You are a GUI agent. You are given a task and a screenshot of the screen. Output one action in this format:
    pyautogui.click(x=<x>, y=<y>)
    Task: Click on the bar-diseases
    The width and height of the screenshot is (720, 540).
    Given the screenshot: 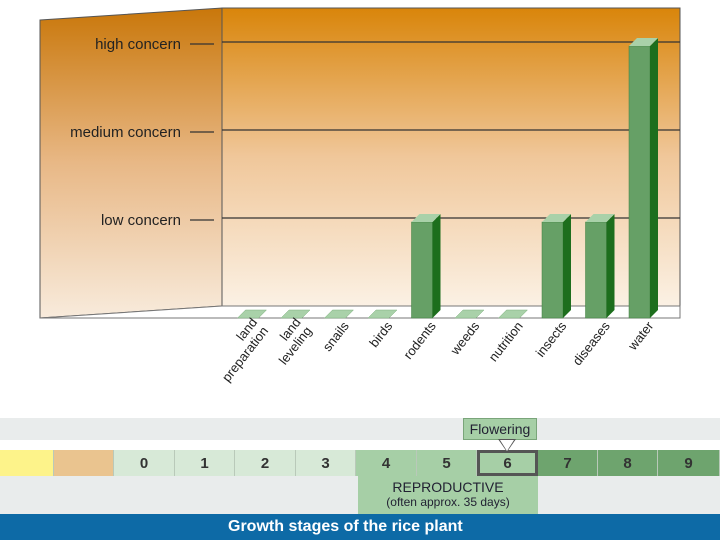 What is the action you would take?
    pyautogui.click(x=600, y=266)
    